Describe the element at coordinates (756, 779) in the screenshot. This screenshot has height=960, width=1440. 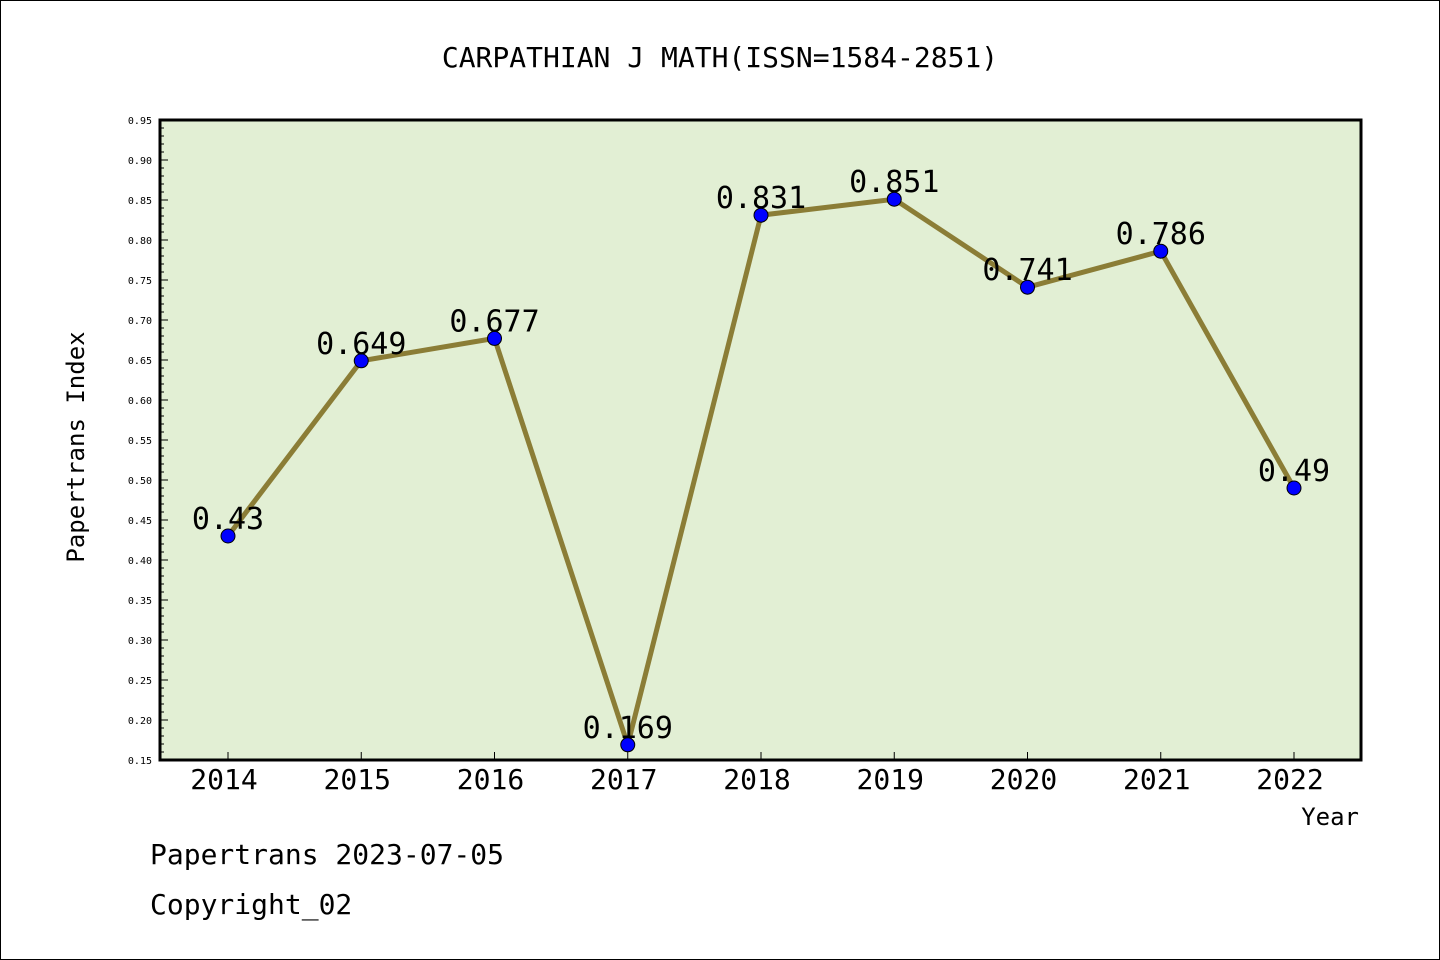
I see `x-tick-label: 2018` at that location.